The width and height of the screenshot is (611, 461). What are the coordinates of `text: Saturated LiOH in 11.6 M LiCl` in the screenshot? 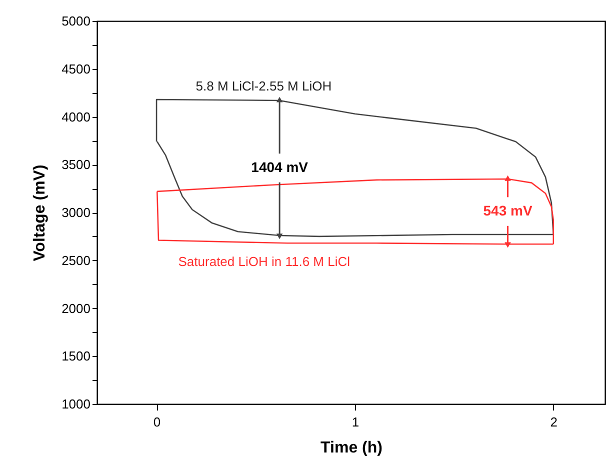 It's located at (264, 262).